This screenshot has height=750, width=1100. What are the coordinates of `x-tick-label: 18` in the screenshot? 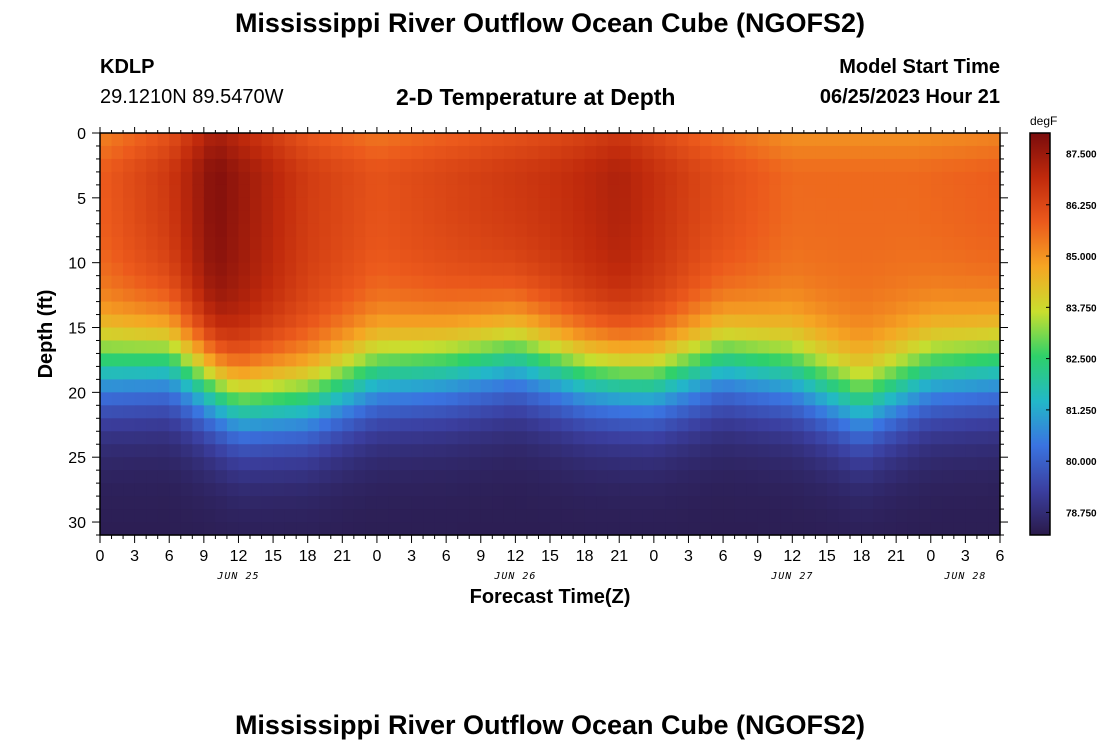 It's located at (862, 556).